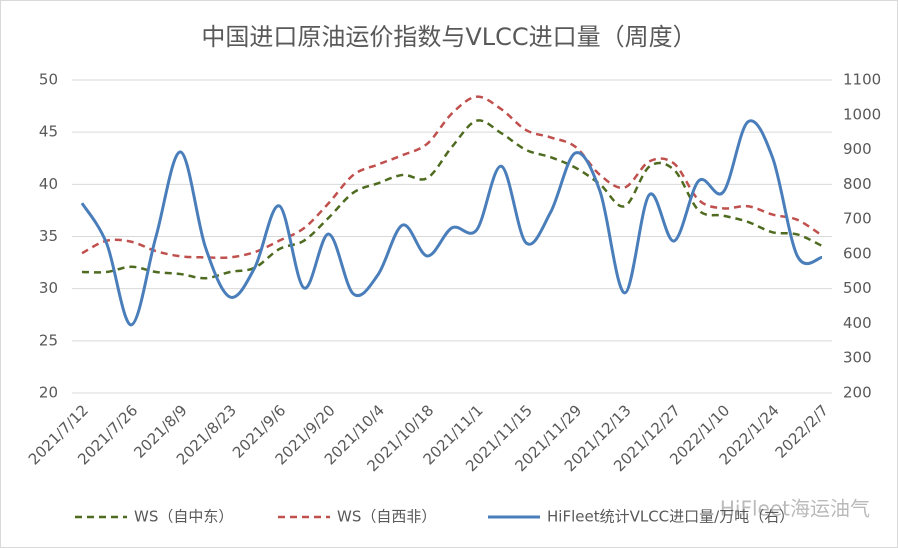 Image resolution: width=898 pixels, height=548 pixels. Describe the element at coordinates (48, 236) in the screenshot. I see `y-tick-label: 35` at that location.